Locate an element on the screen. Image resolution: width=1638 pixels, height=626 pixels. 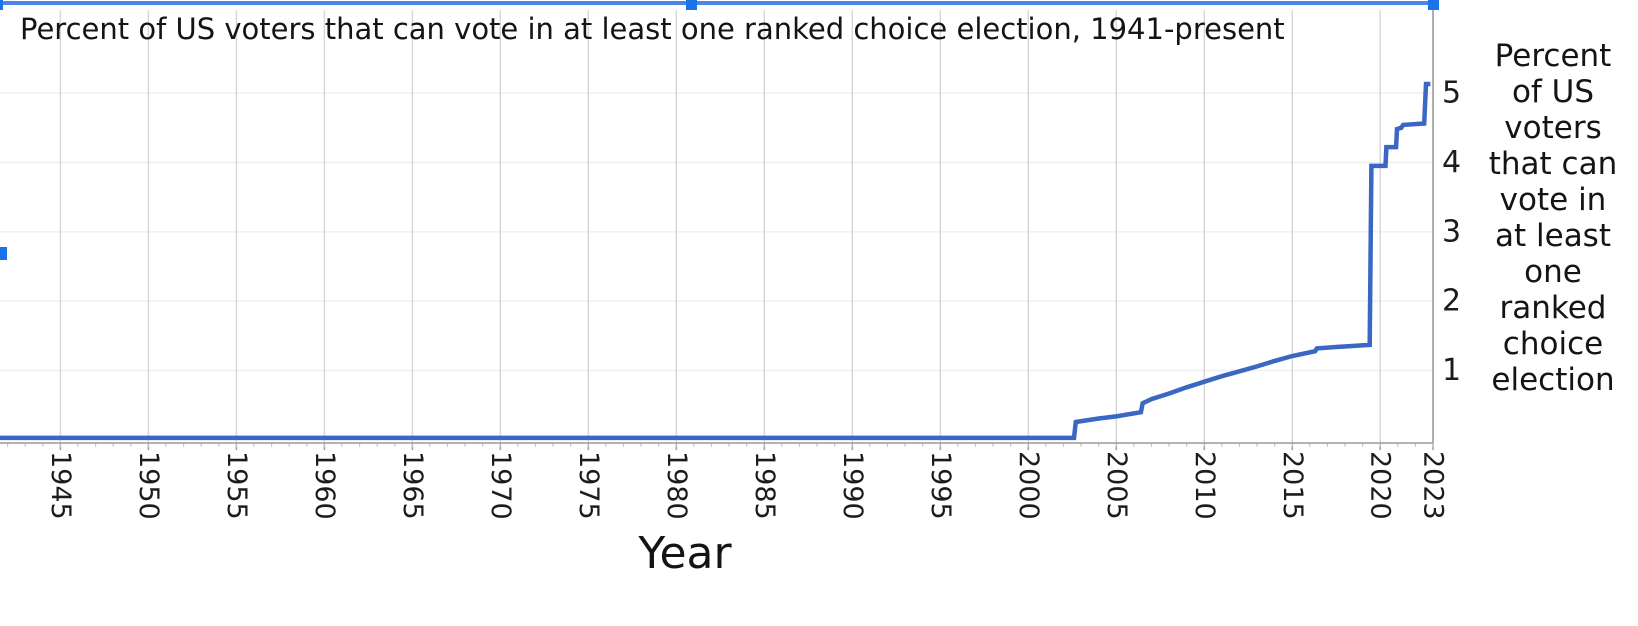
x-tick-label: 1945 is located at coordinates (60, 485).